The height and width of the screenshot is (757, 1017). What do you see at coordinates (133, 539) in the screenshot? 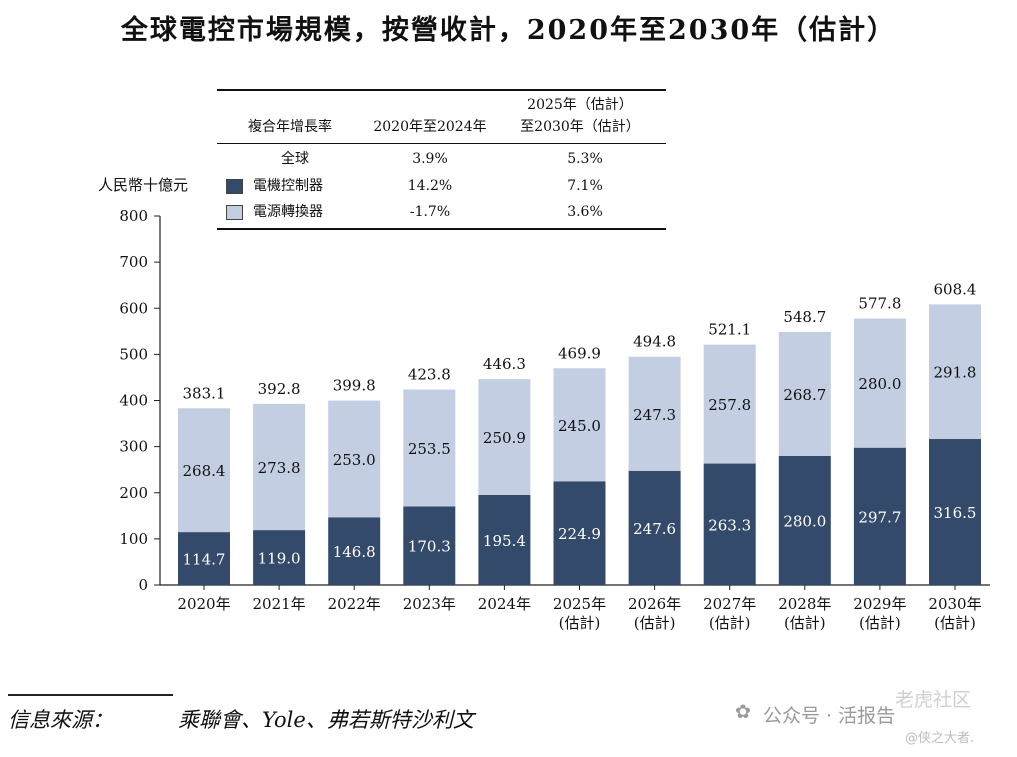
I see `y-tick-label: 100` at bounding box center [133, 539].